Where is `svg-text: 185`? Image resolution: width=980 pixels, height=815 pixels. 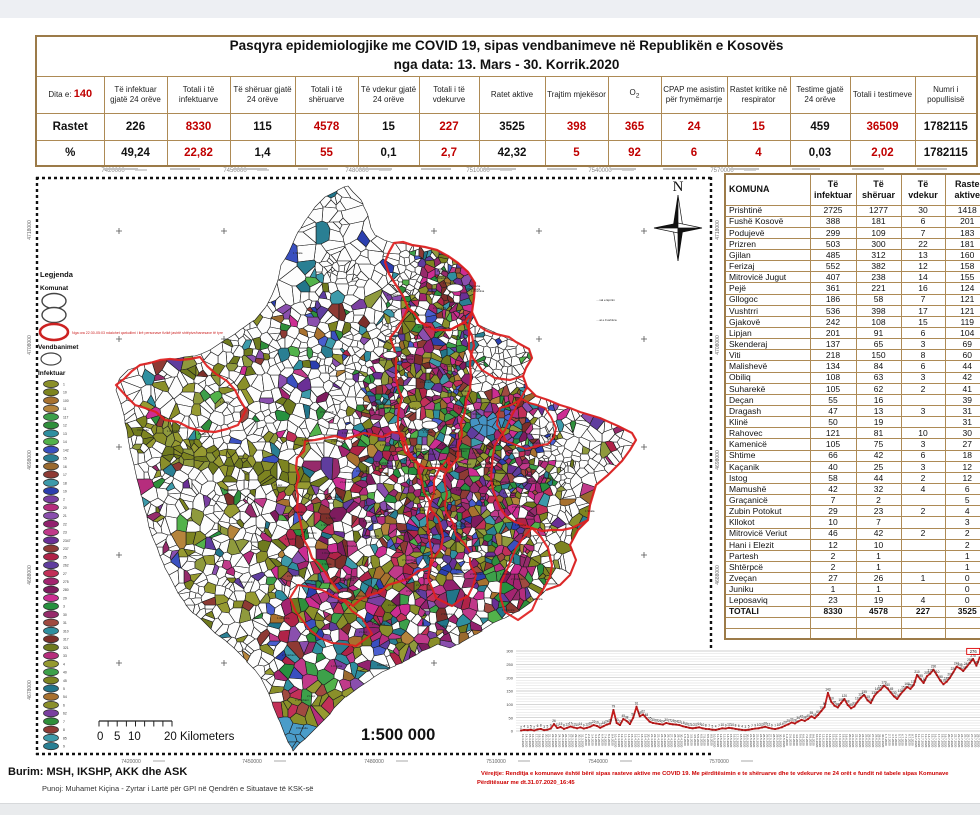
svg-text: 185 is located at coordinates (947, 679).